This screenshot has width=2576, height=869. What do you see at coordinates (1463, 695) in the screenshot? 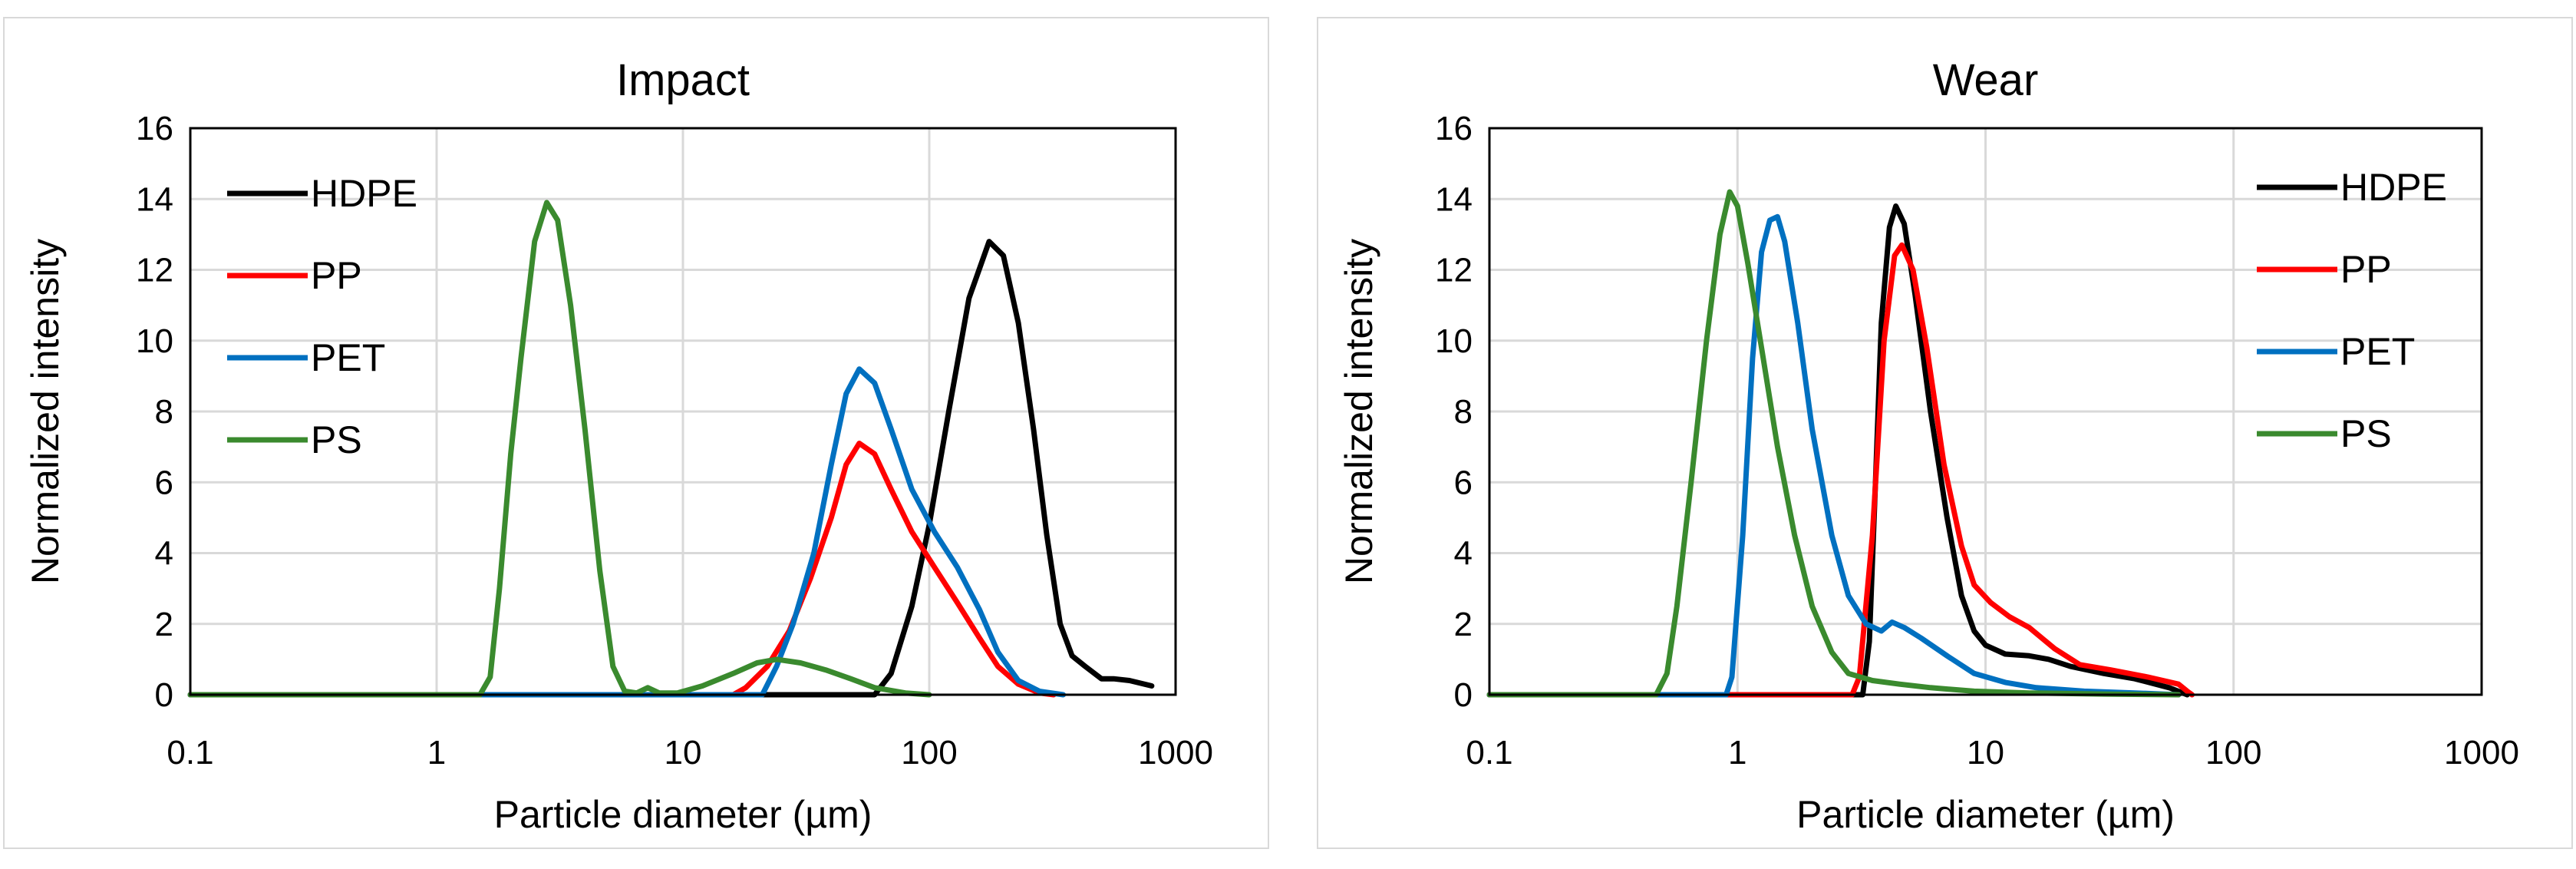
I see `wear-y-tick-label: 0` at bounding box center [1463, 695].